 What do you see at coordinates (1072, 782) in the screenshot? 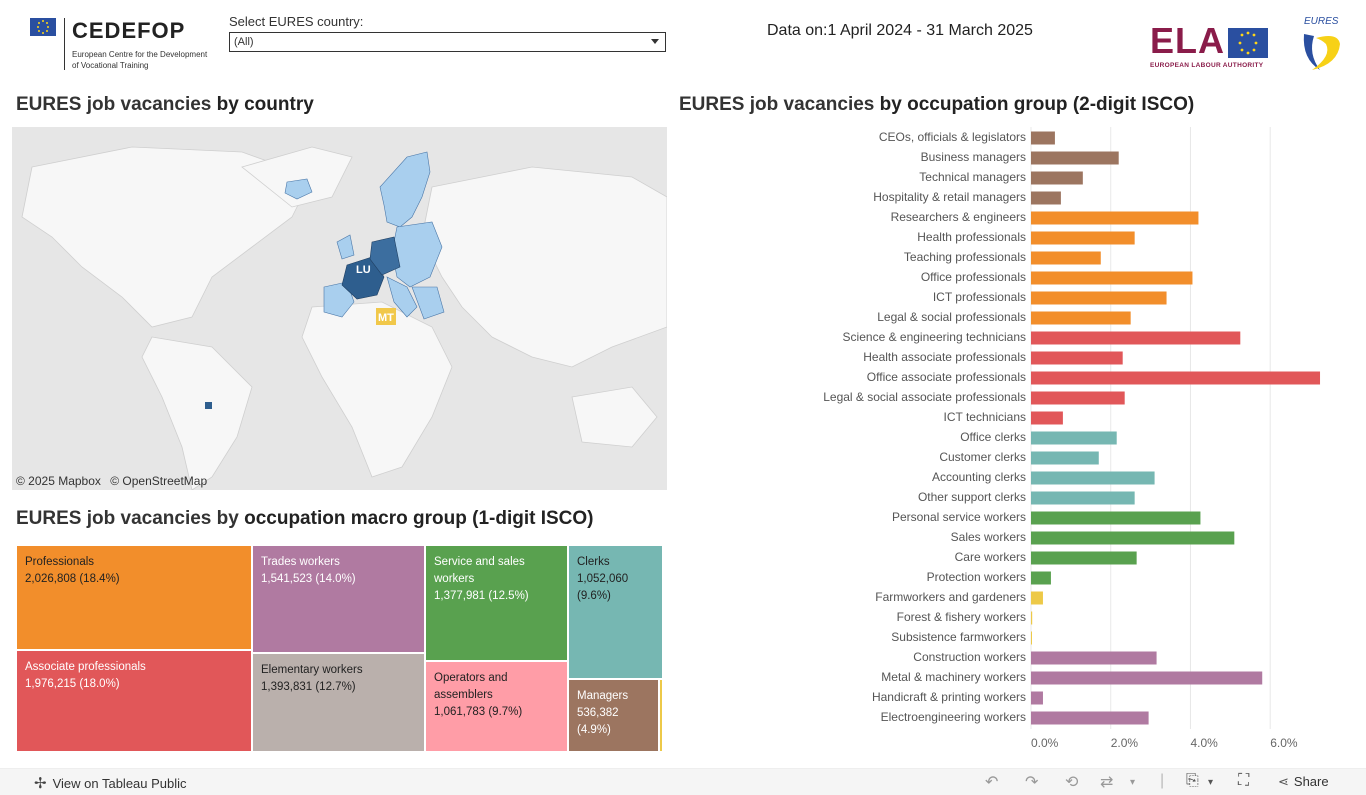
I see `revert-icon: ⟲` at bounding box center [1072, 782].